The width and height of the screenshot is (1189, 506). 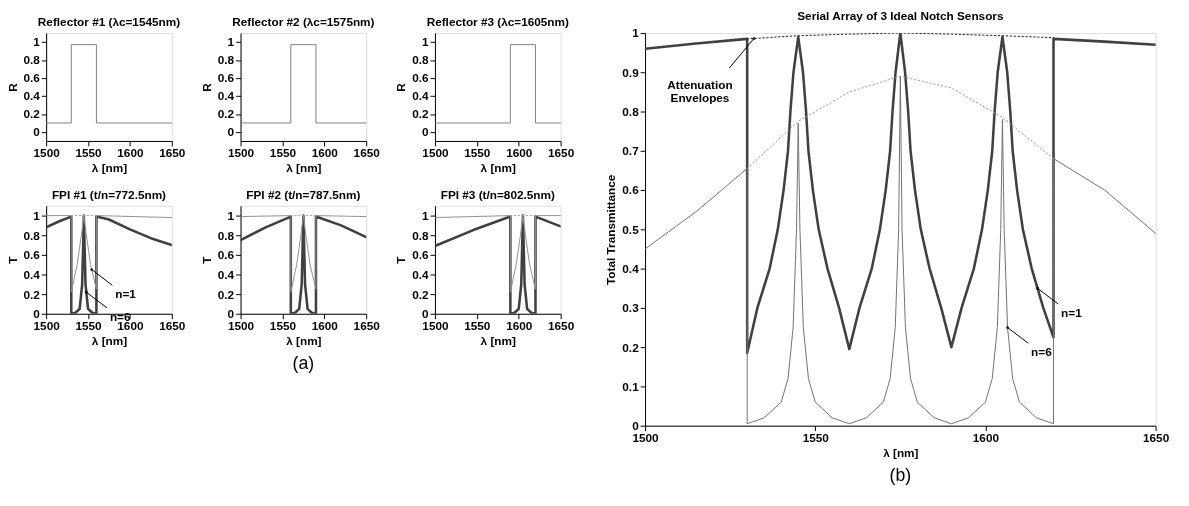 I want to click on y-tick-label: 0.3, so click(x=631, y=308).